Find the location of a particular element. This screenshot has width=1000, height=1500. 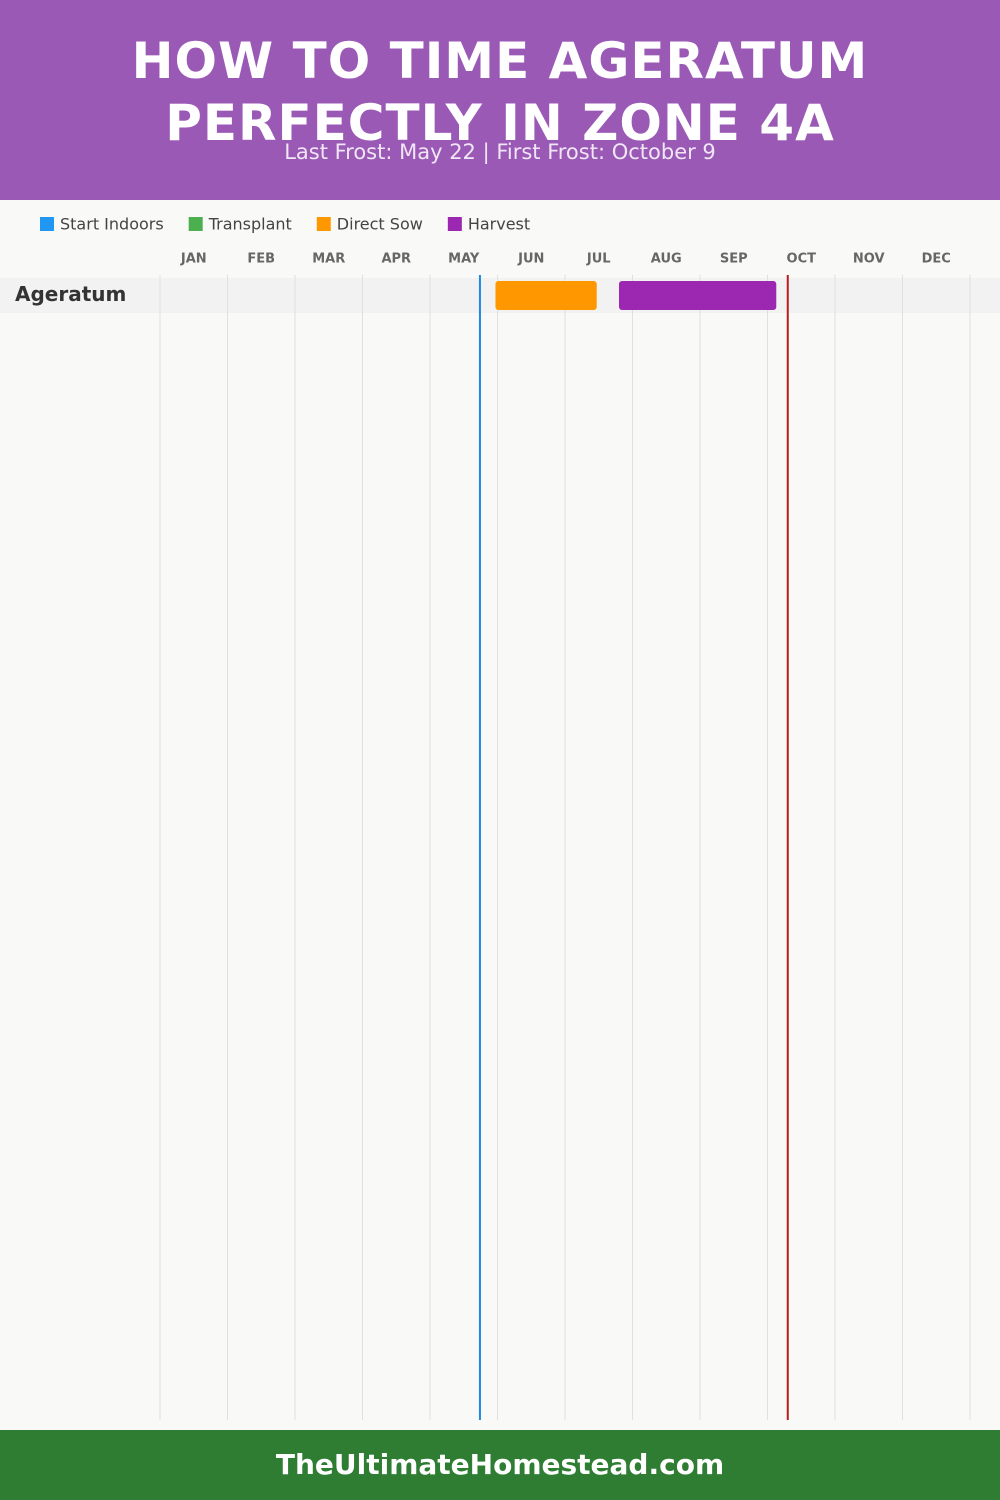

row-label: Ageratum is located at coordinates (70, 294).